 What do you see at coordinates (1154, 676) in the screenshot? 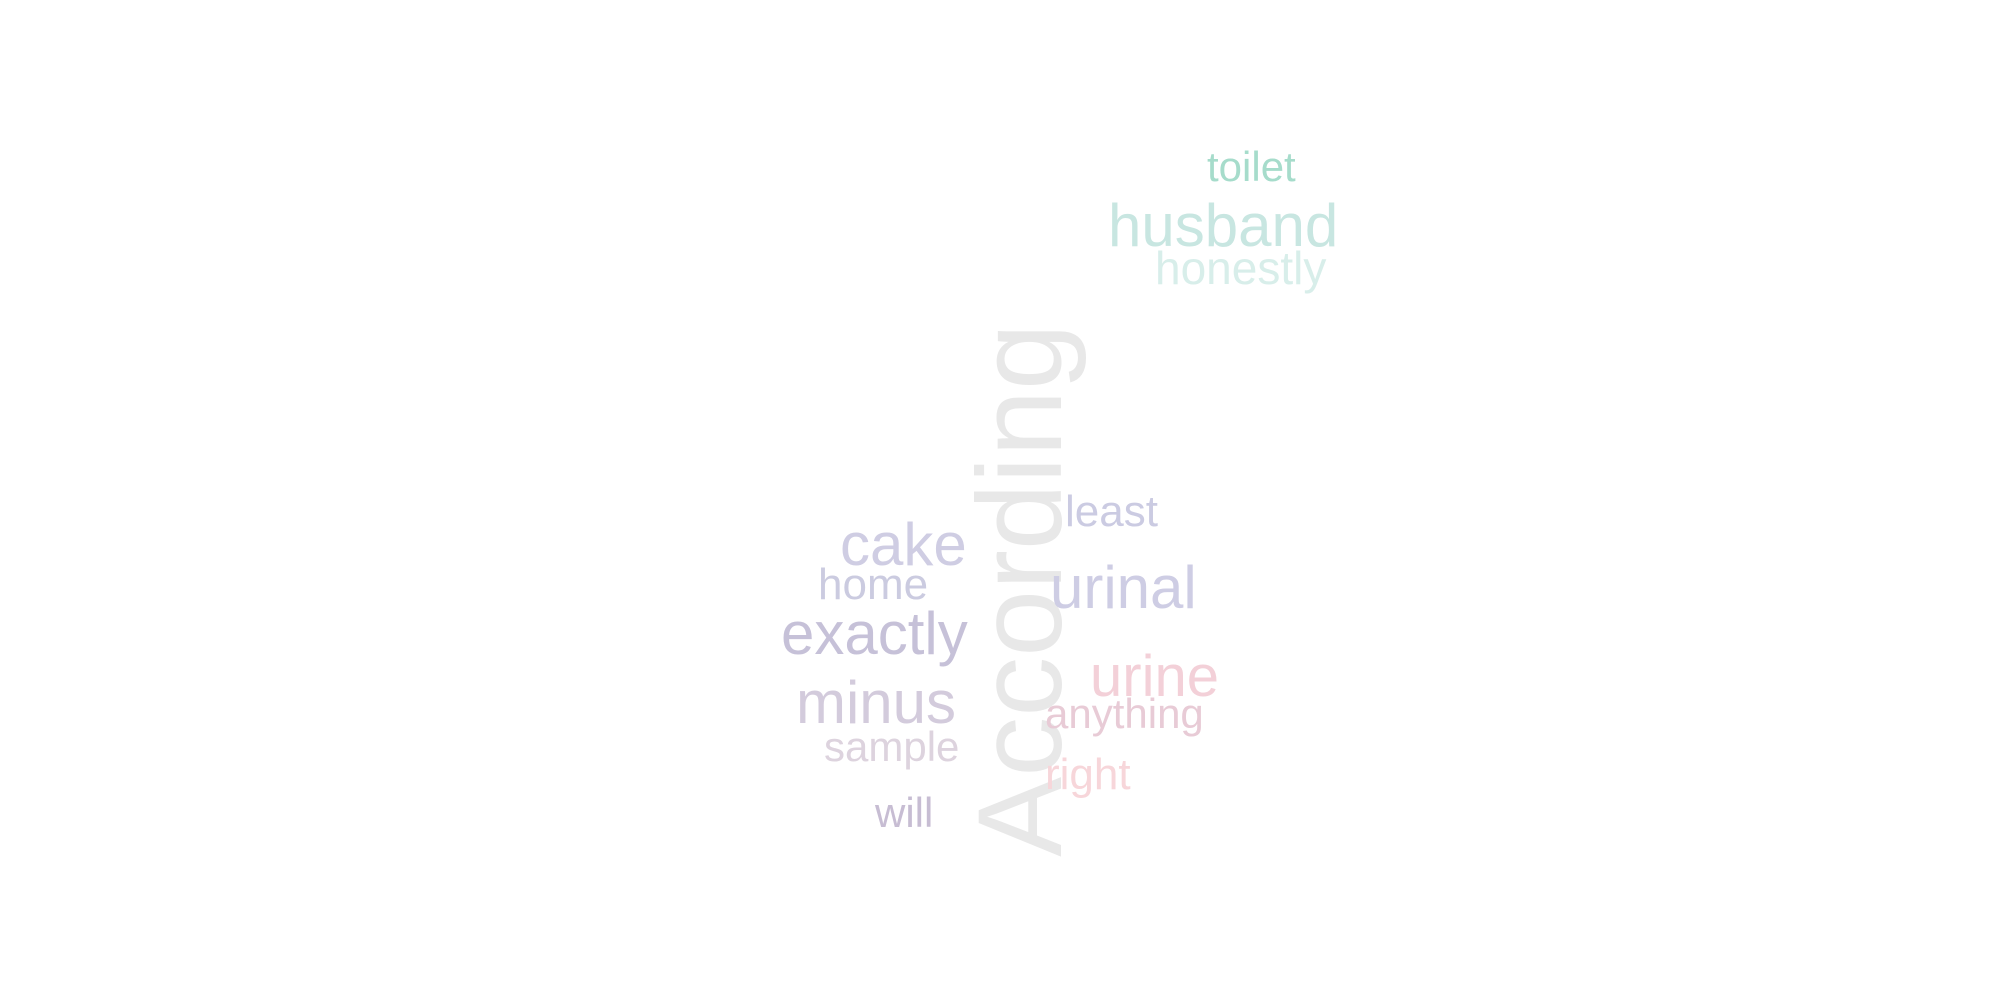
I see `word-urine: urine` at bounding box center [1154, 676].